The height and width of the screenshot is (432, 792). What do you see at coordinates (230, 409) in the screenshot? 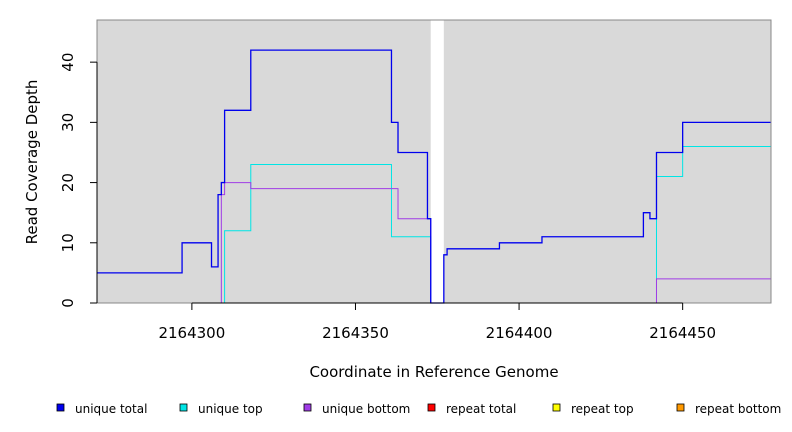
I see `legend-label: unique top` at bounding box center [230, 409].